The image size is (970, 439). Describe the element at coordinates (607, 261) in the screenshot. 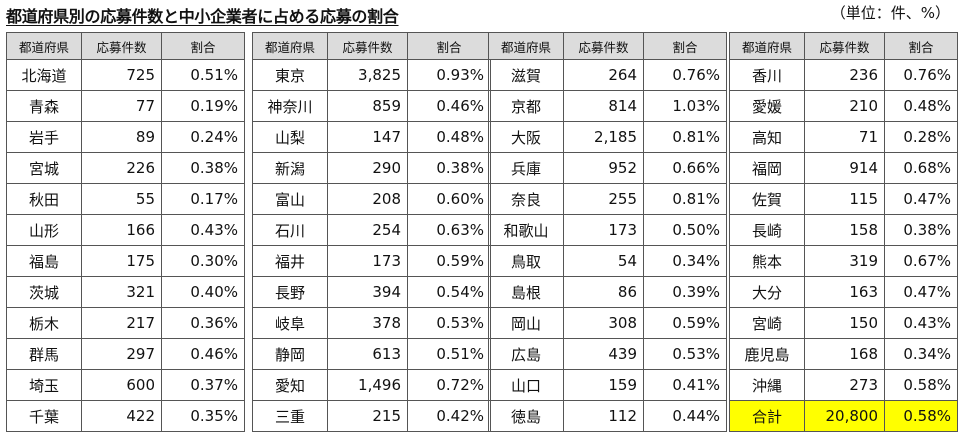

I see `table-row: 鳥取 54 0.34%` at that location.